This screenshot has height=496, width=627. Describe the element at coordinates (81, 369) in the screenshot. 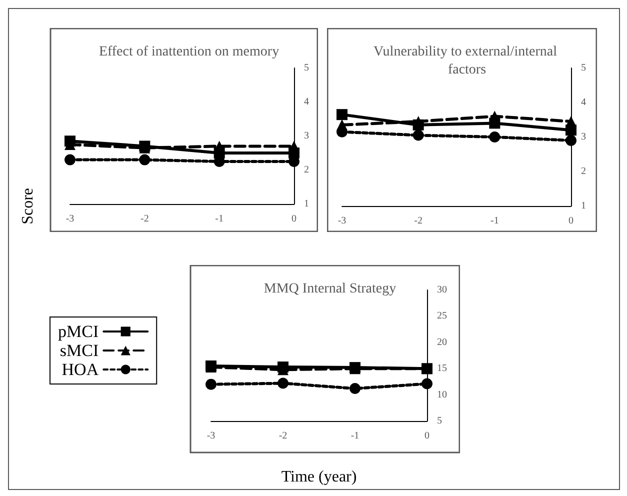

I see `legend-label: HOA` at that location.